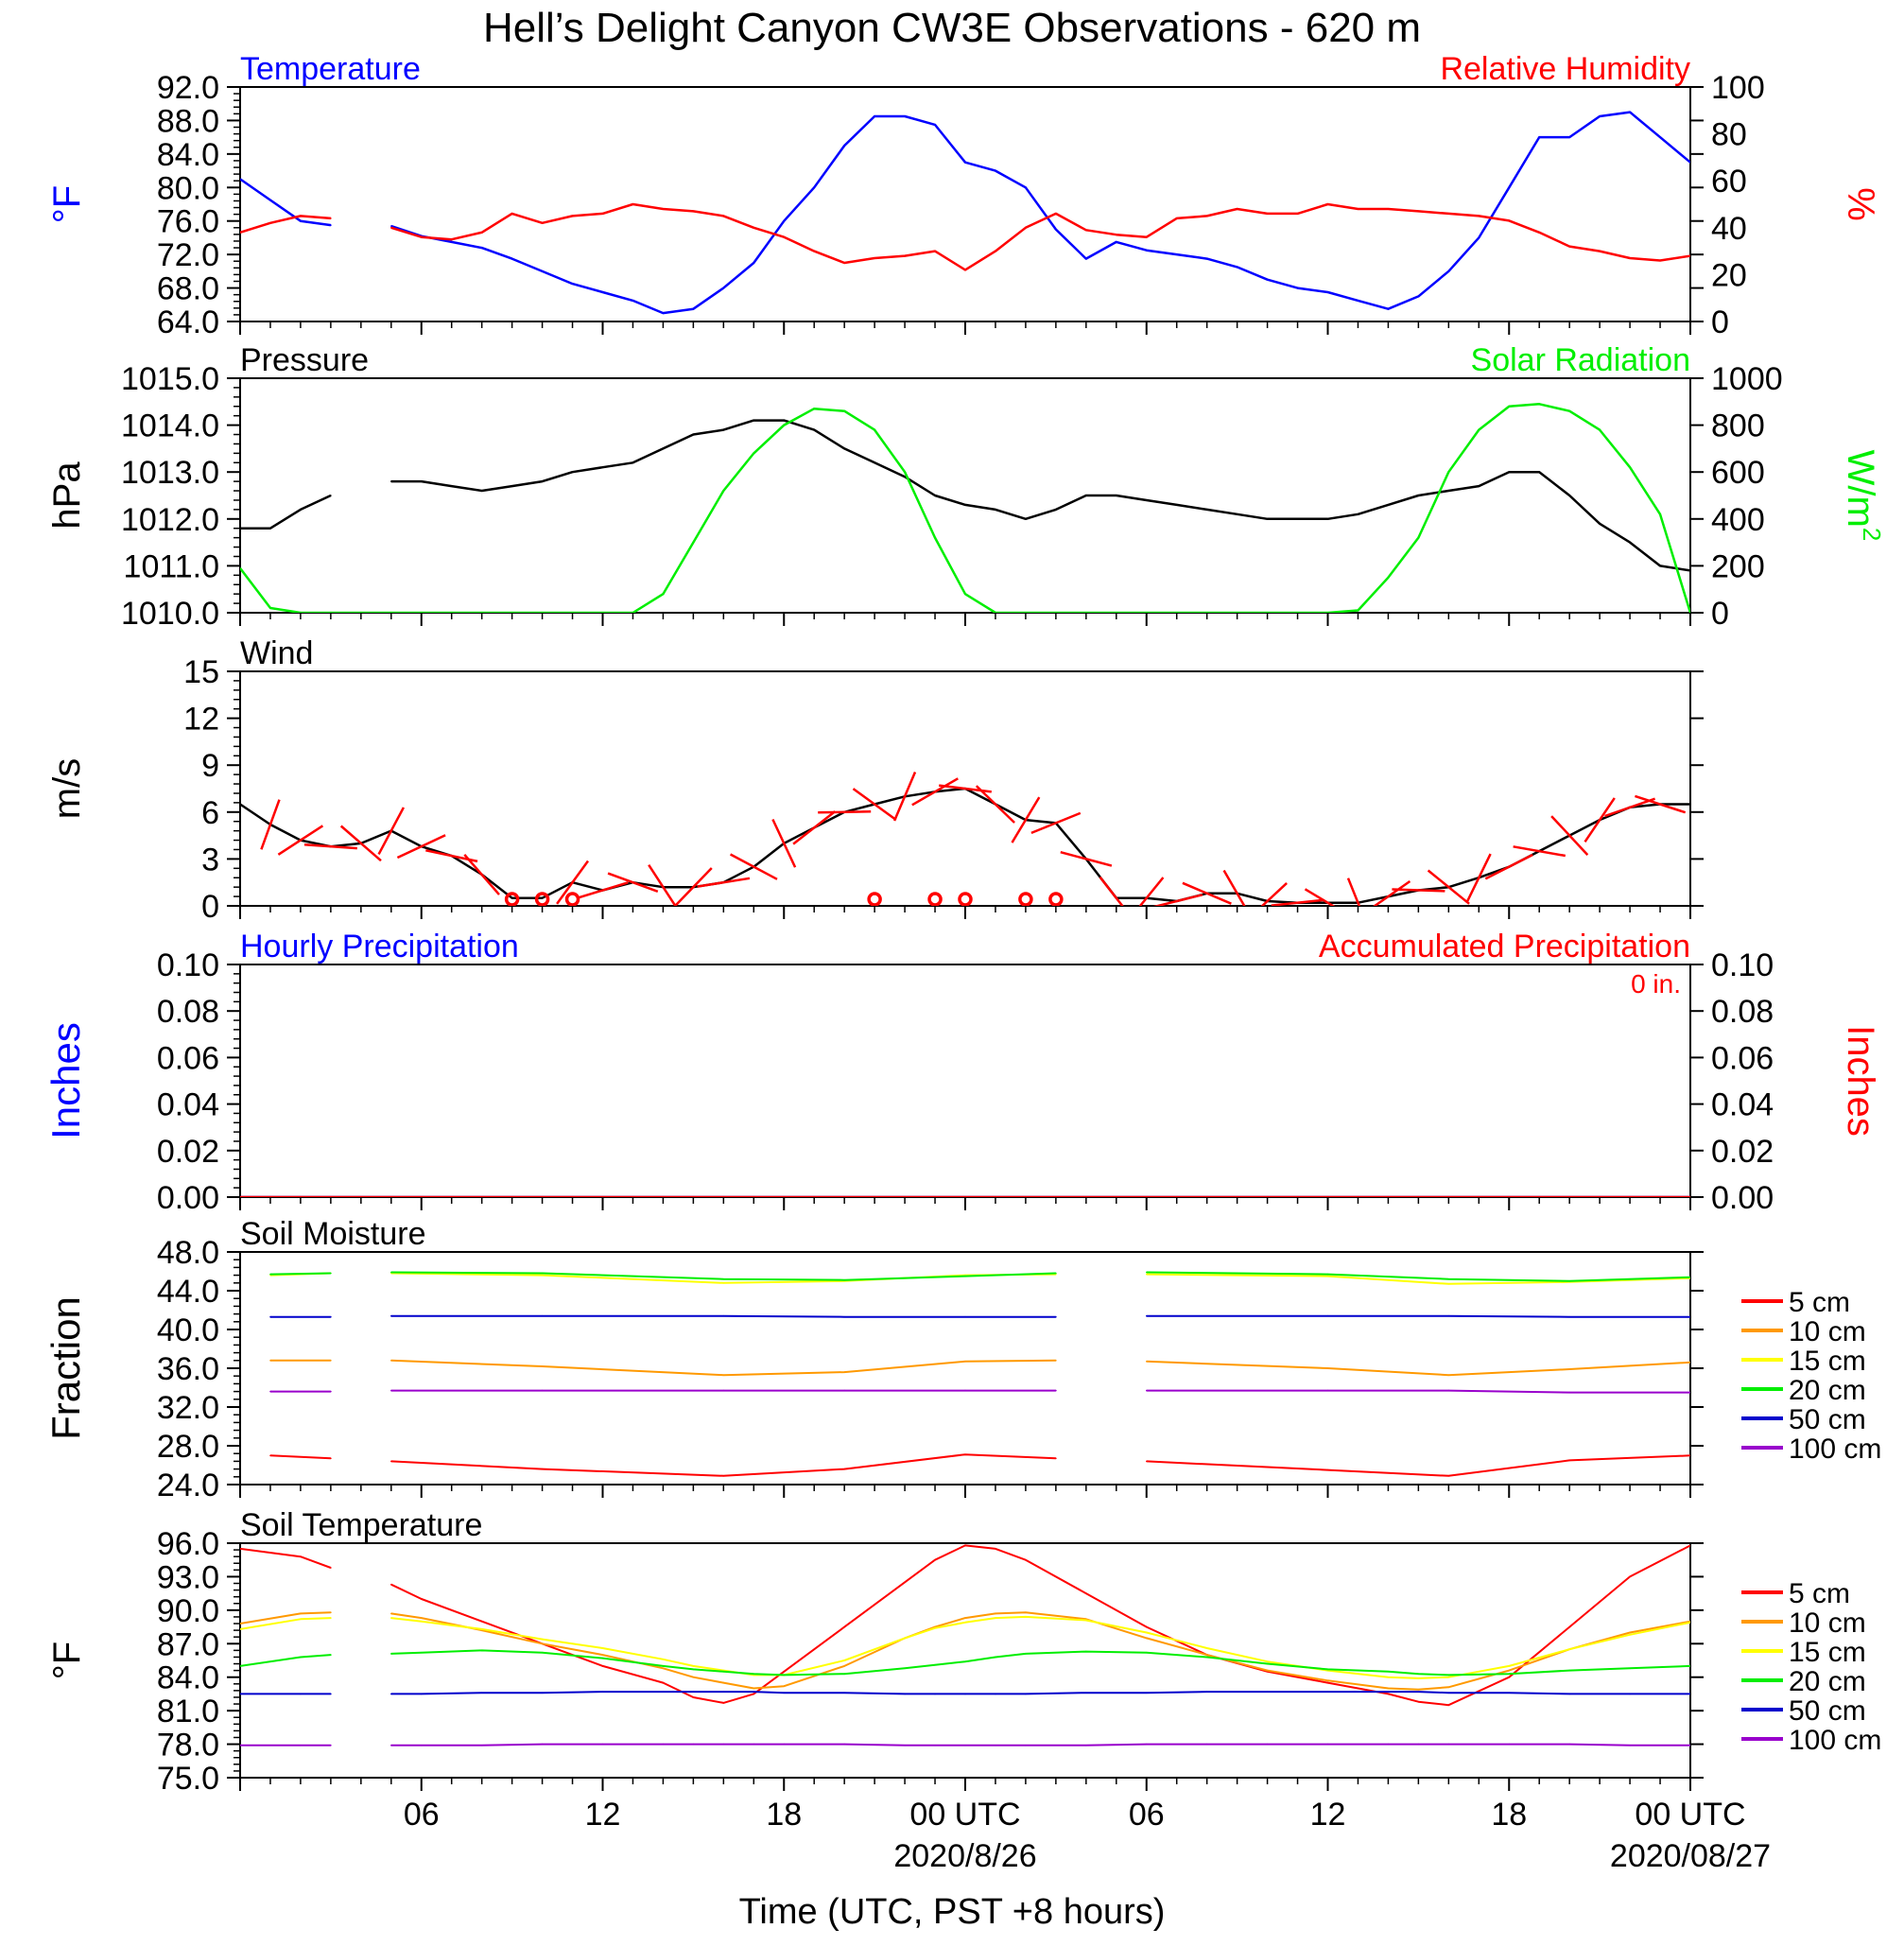 The width and height of the screenshot is (1904, 1946). I want to click on y-tick-label: 90.0, so click(188, 1611).